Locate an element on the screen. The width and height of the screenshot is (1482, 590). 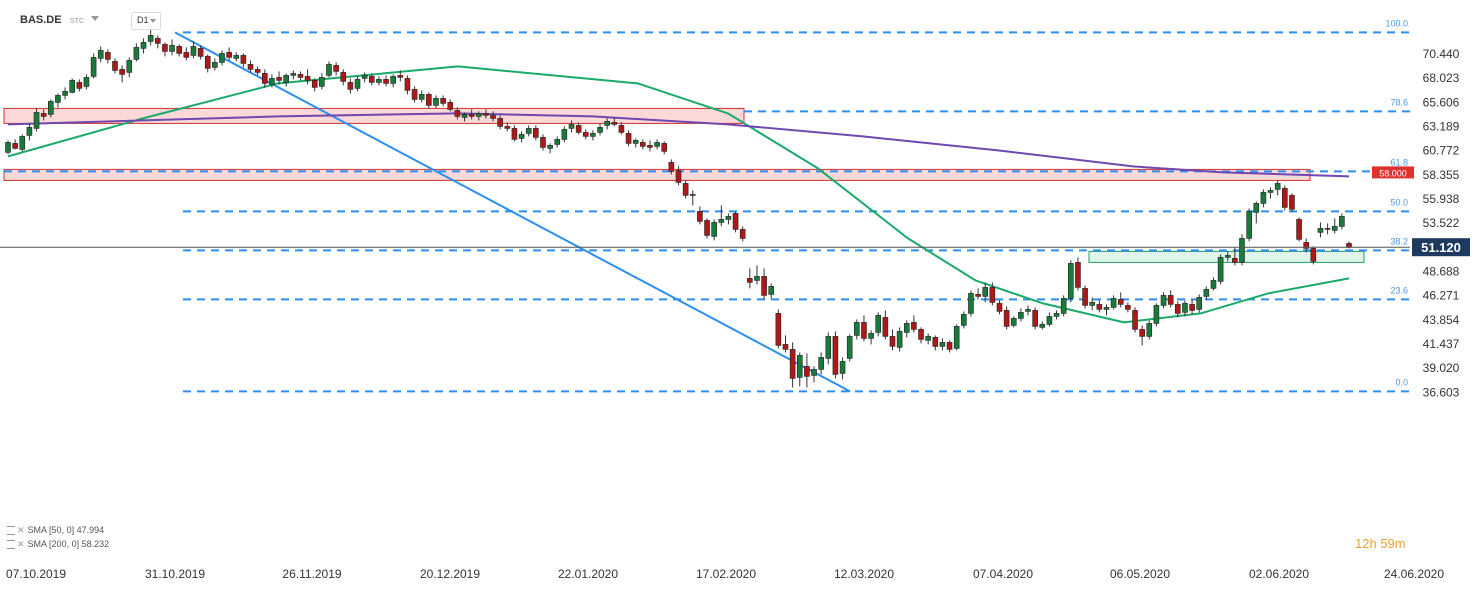
timeframe-select: D1 is located at coordinates (146, 21).